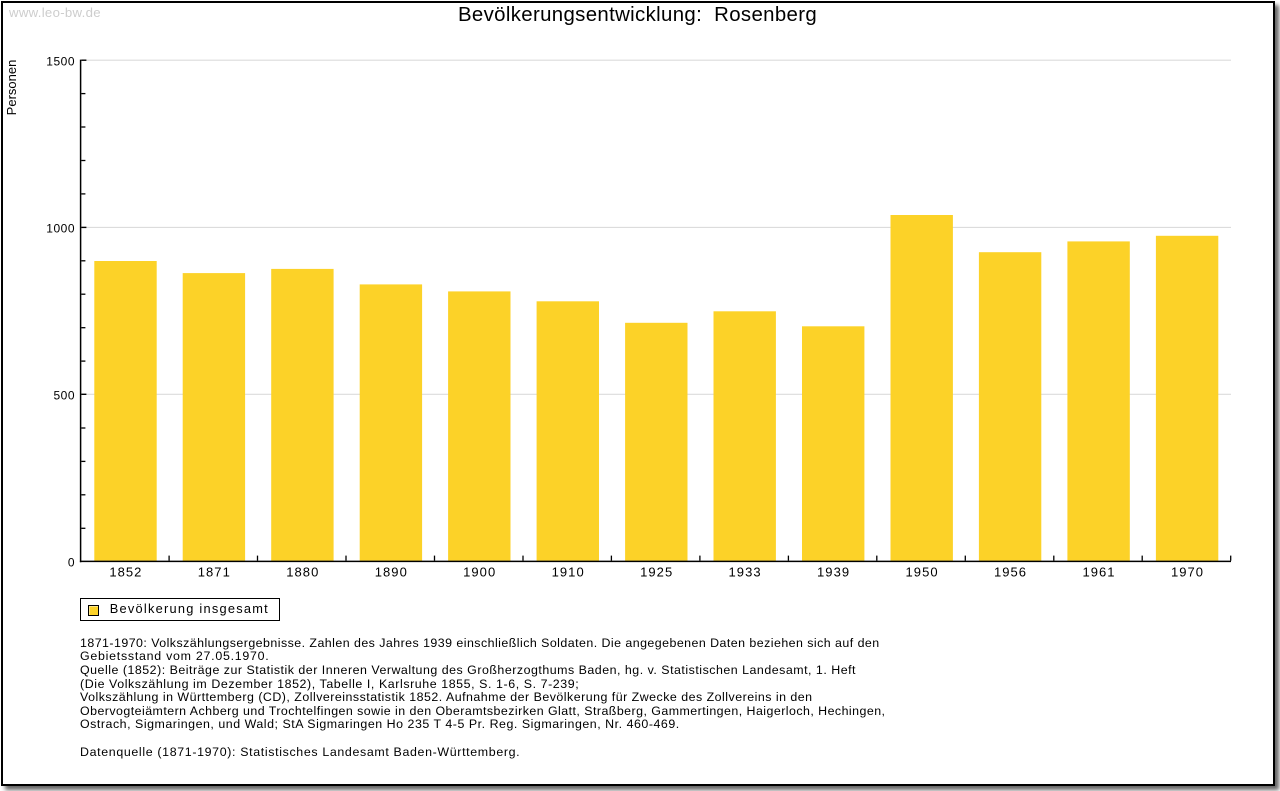 The width and height of the screenshot is (1280, 791). Describe the element at coordinates (656, 571) in the screenshot. I see `svg-text: 1925` at that location.